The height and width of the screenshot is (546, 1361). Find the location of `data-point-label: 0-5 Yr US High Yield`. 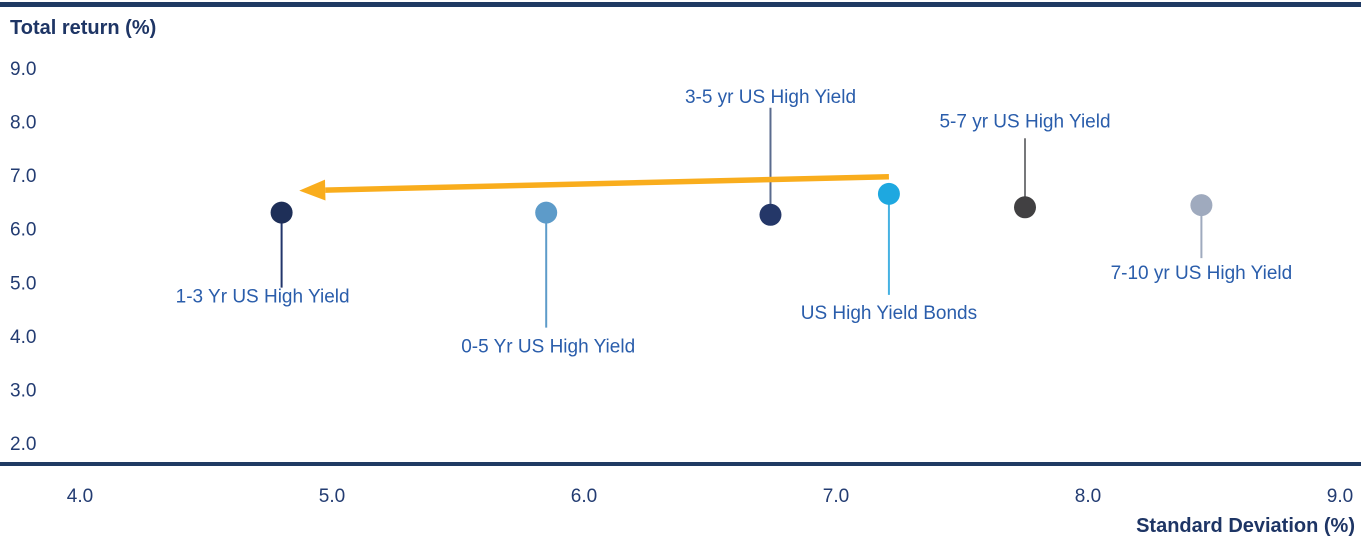

data-point-label: 0-5 Yr US High Yield is located at coordinates (548, 347).